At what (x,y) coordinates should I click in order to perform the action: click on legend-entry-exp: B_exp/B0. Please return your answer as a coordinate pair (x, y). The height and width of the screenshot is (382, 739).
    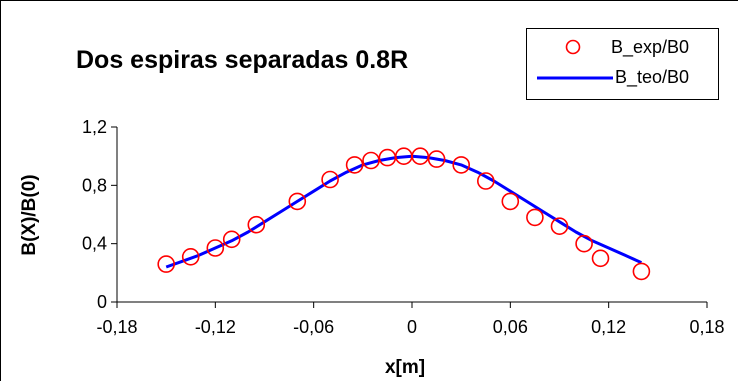
    Looking at the image, I should click on (622, 47).